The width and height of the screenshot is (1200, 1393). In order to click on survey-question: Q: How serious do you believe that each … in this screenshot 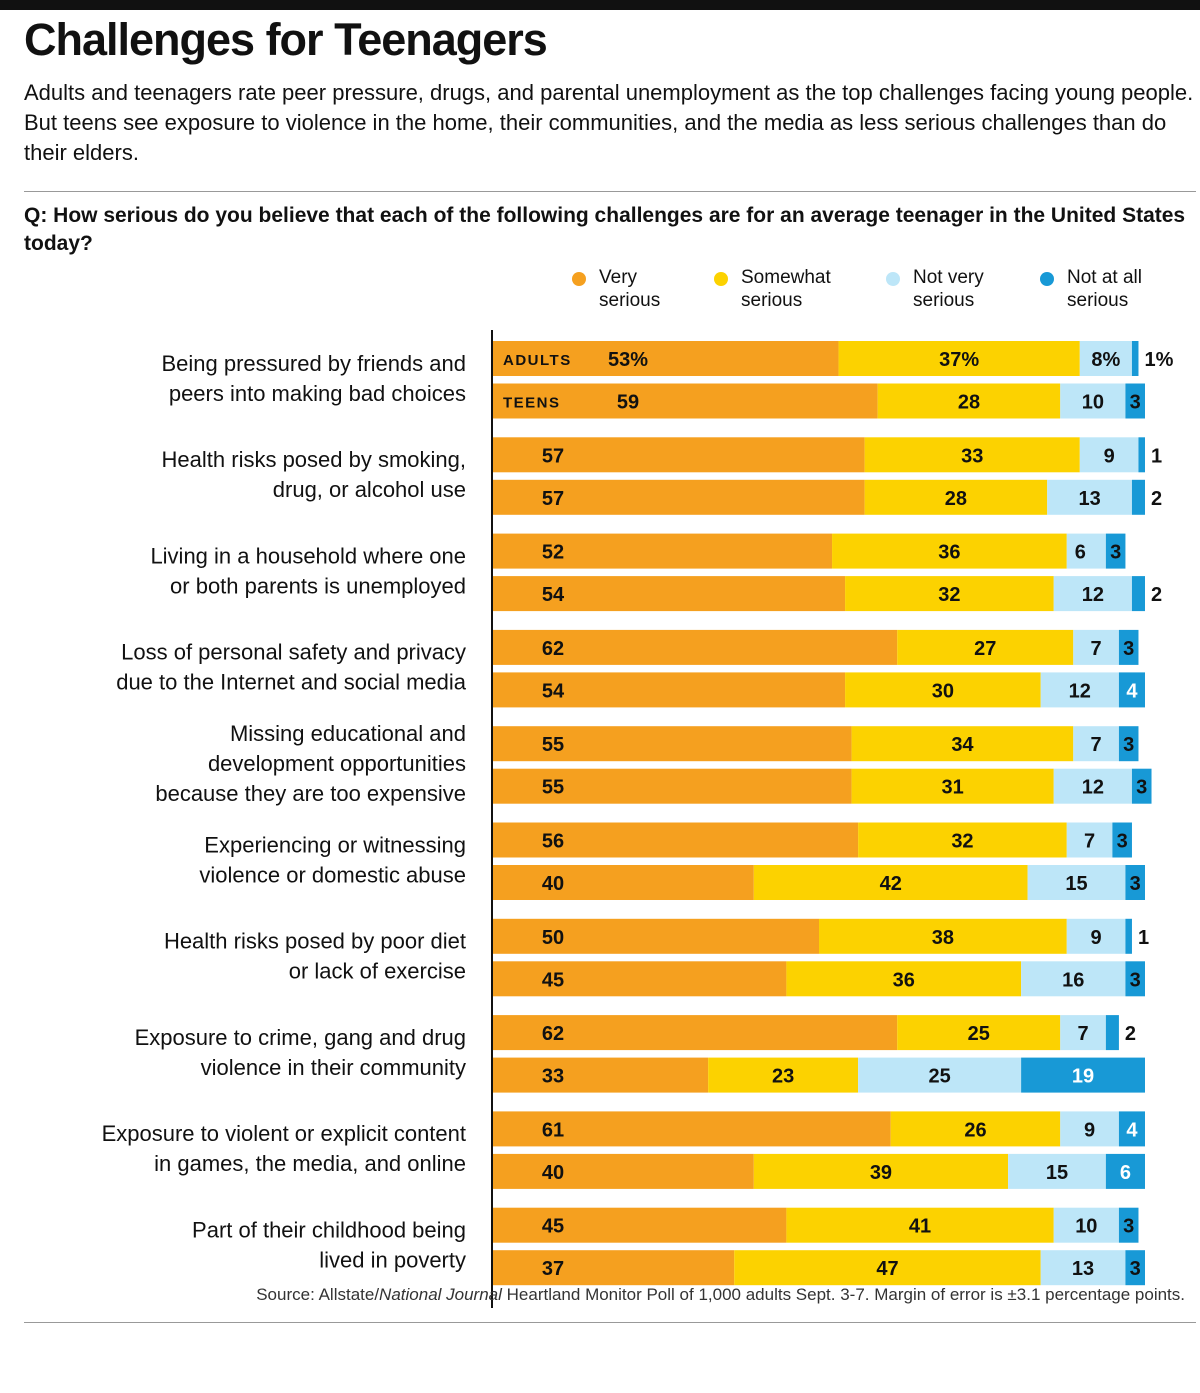, I will do `click(605, 229)`.